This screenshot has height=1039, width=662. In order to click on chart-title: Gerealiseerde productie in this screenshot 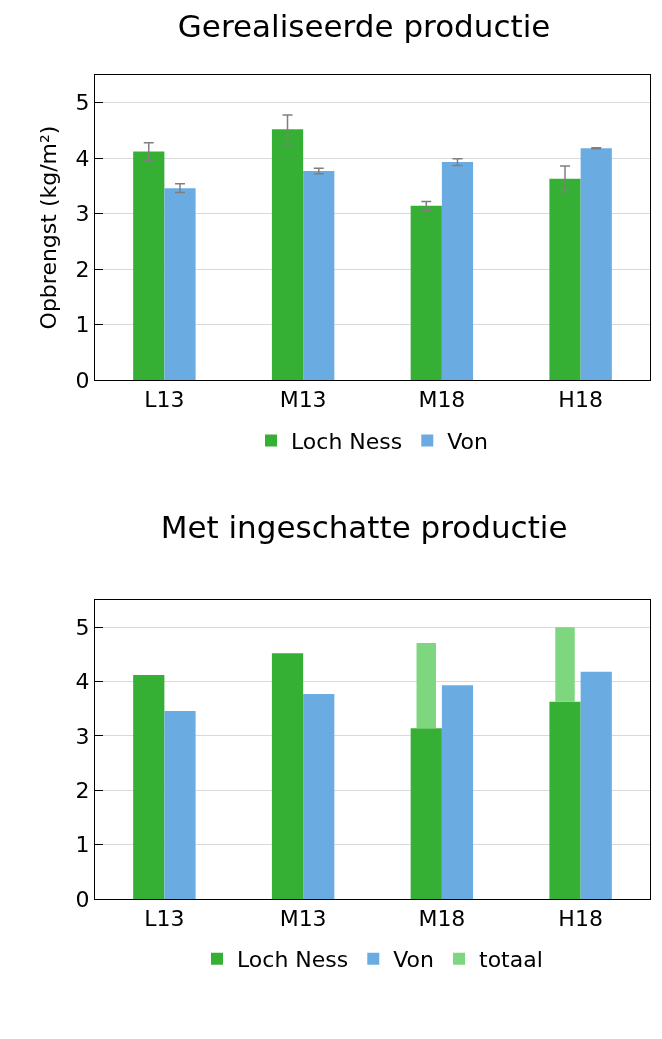, I will do `click(364, 25)`.